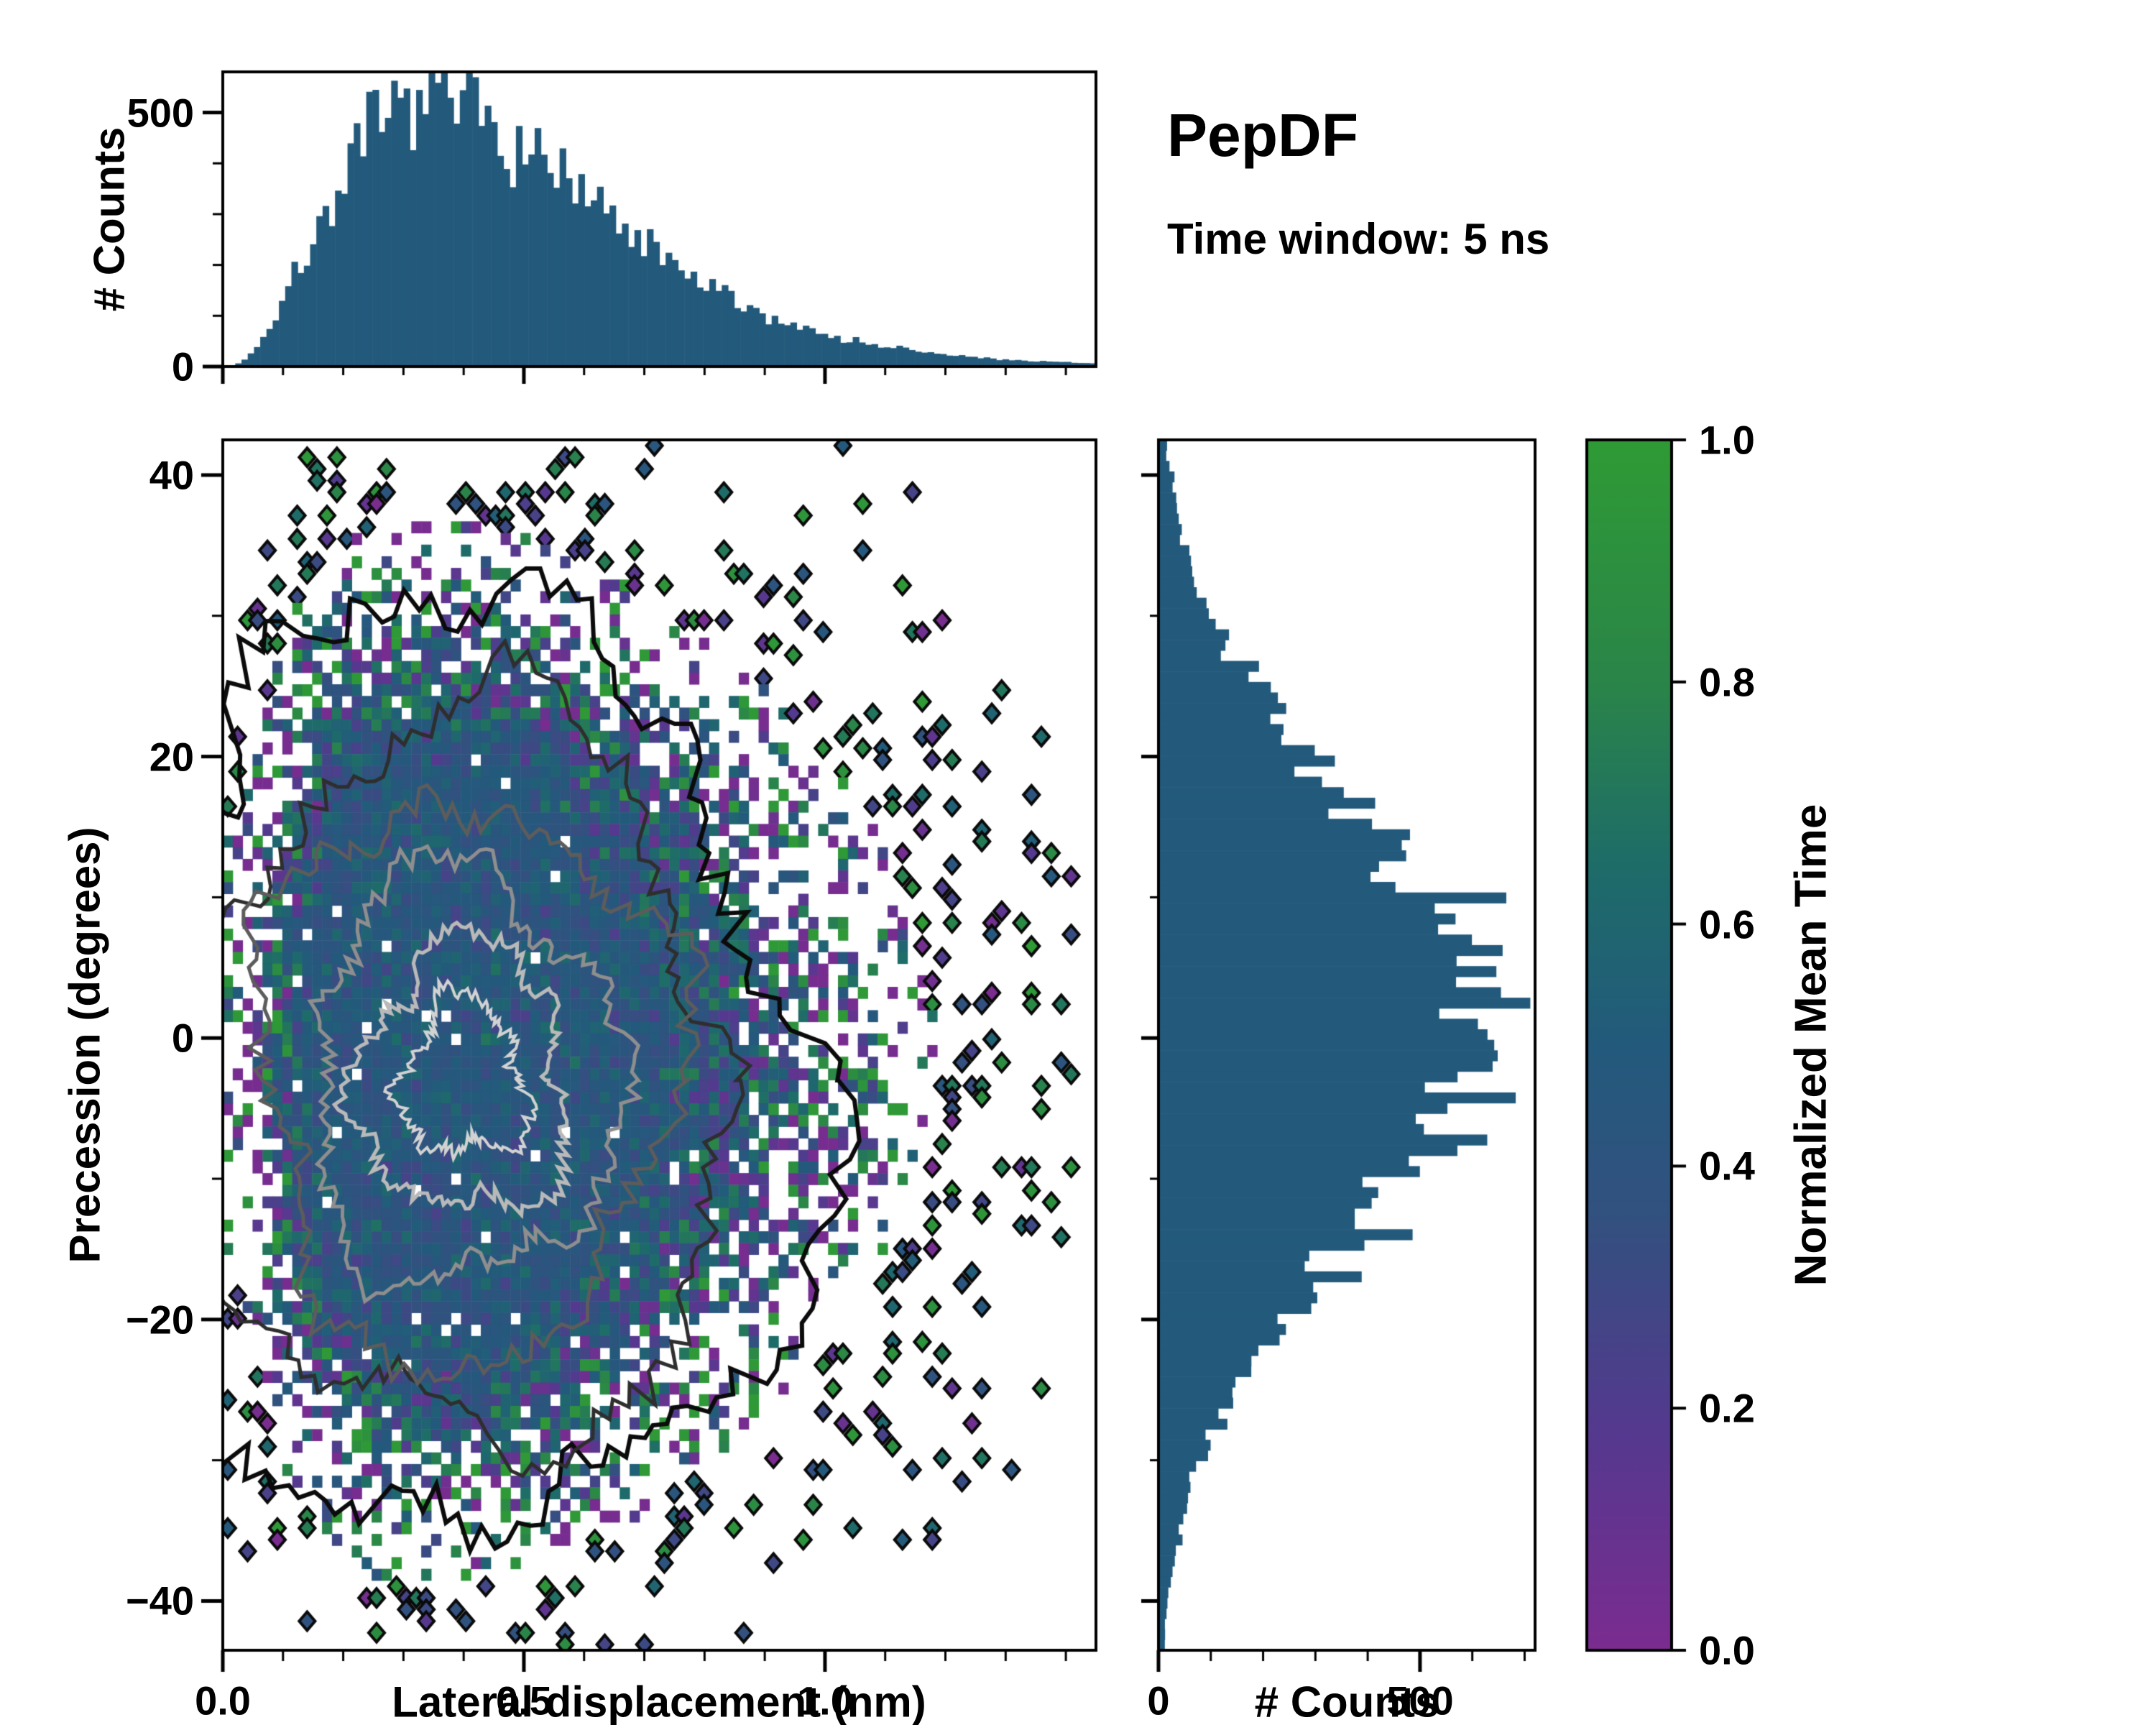 The image size is (2156, 1725). What do you see at coordinates (1346, 1701) in the screenshot?
I see `right-hist-xlabel: # Counts` at bounding box center [1346, 1701].